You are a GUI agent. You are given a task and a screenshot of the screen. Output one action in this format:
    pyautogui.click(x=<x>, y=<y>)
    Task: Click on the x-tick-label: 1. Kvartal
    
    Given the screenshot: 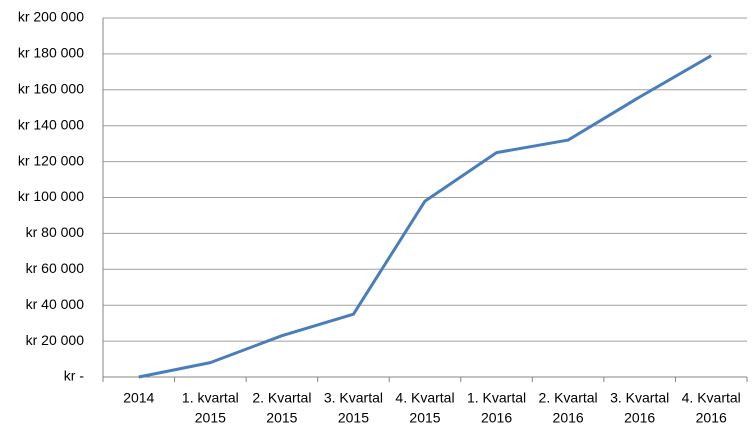 What is the action you would take?
    pyautogui.click(x=496, y=398)
    